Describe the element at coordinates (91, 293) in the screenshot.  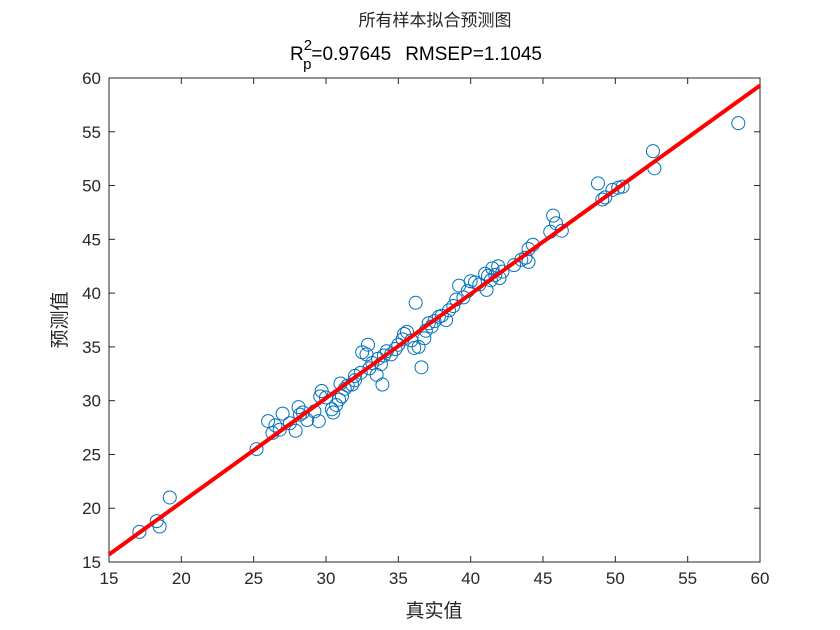
I see `y-tick-label: 40` at that location.